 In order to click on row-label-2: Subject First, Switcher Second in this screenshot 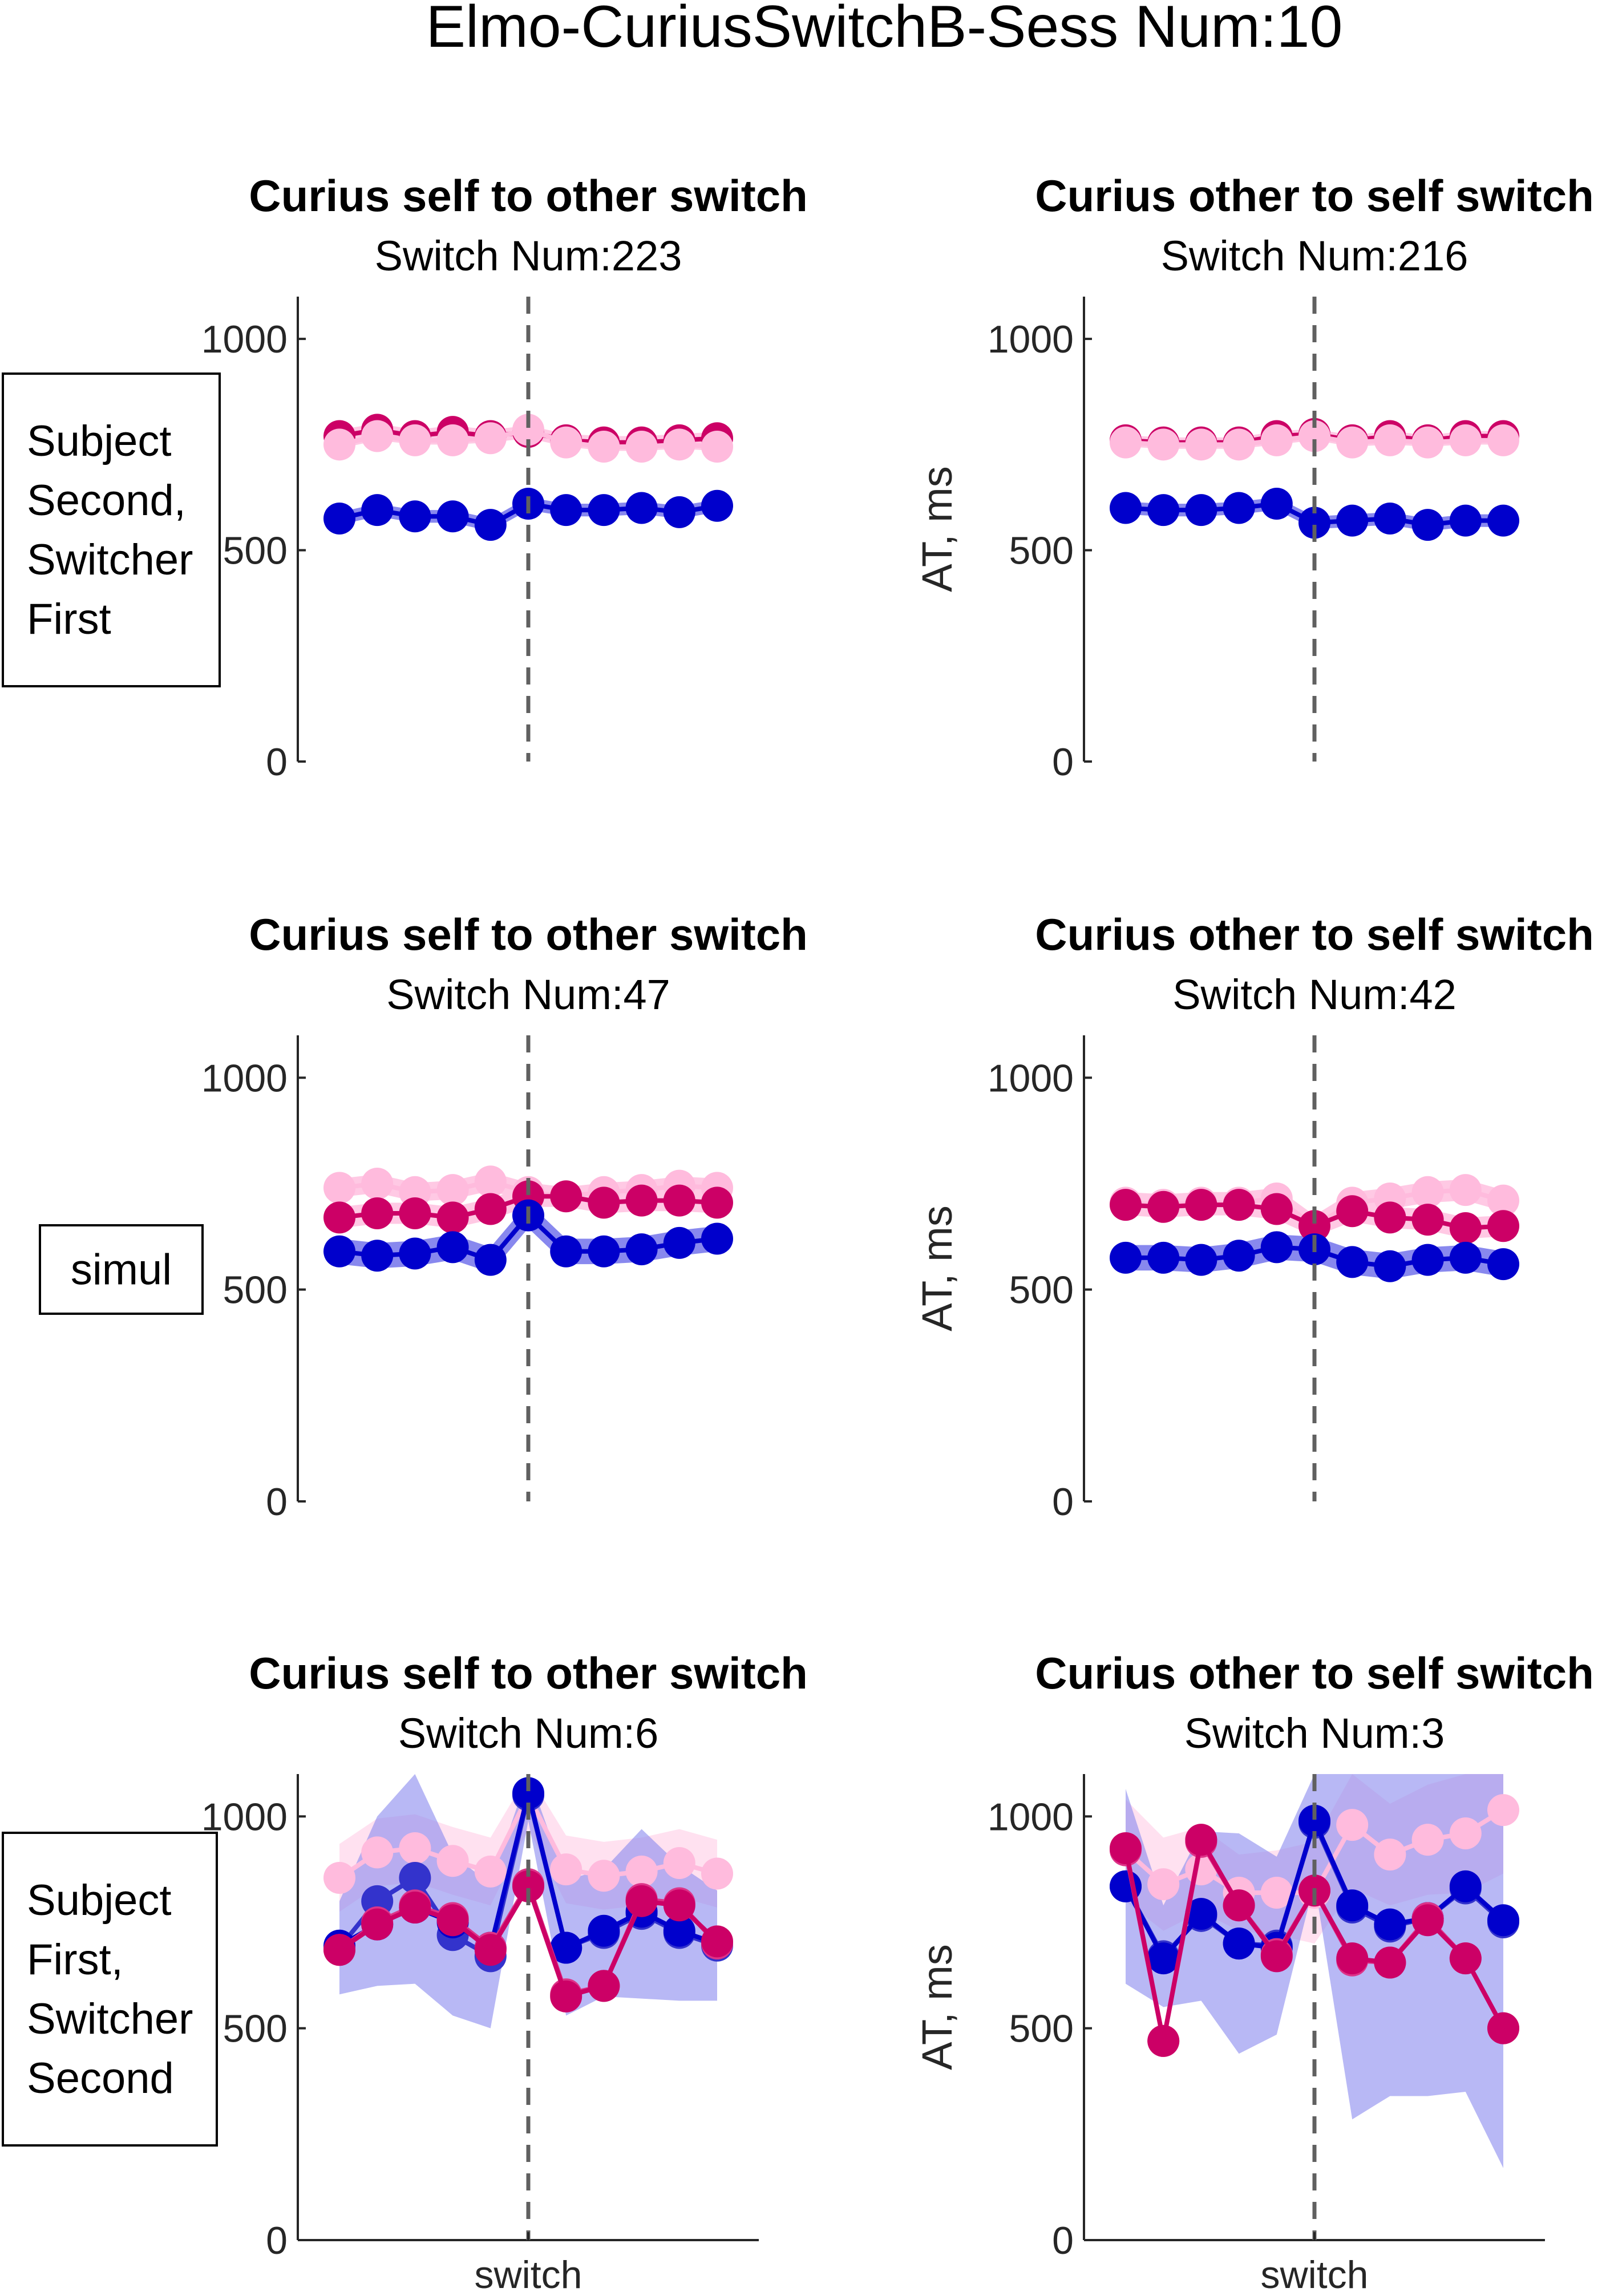, I will do `click(110, 1989)`.